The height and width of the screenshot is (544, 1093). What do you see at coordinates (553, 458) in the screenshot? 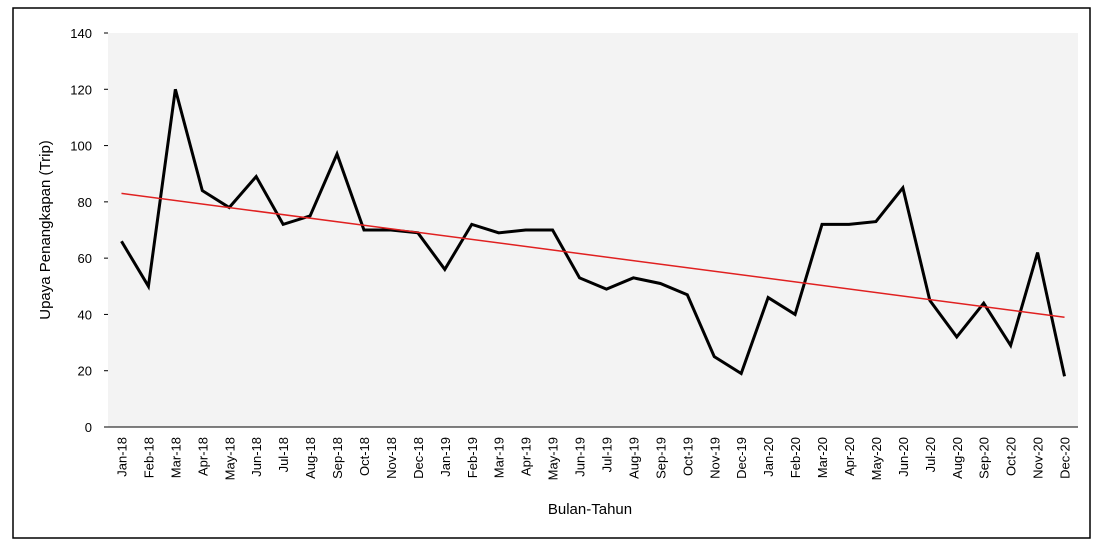
I see `x-tick-label: May-19` at bounding box center [553, 458].